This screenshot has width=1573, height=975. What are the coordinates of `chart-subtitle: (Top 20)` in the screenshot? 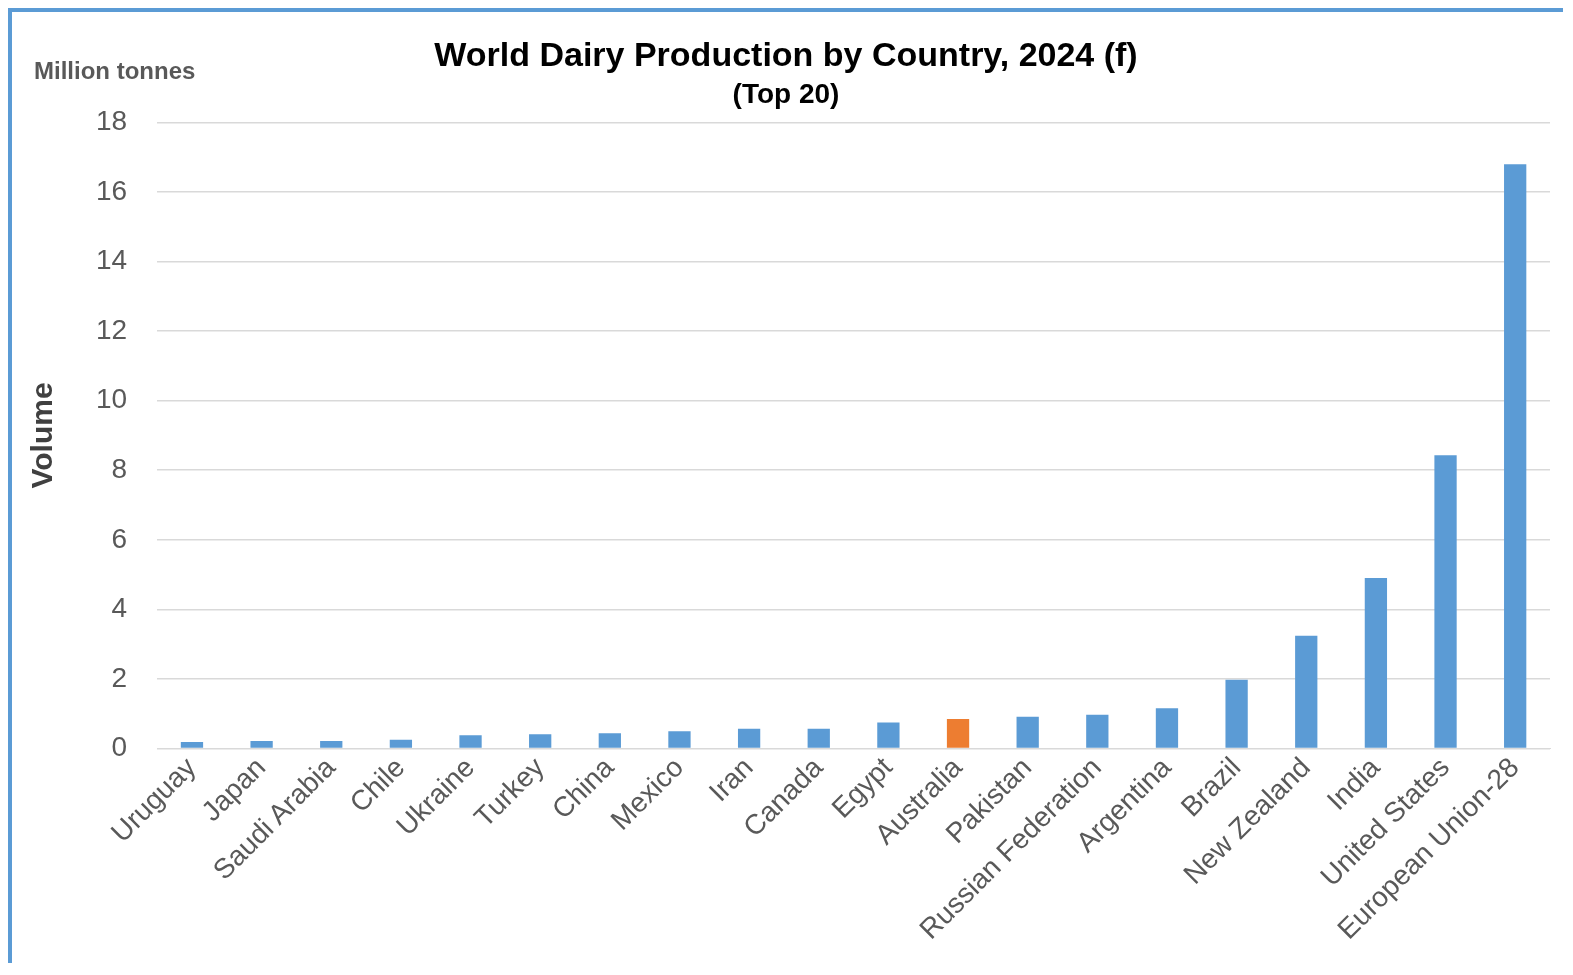 It's located at (786, 94).